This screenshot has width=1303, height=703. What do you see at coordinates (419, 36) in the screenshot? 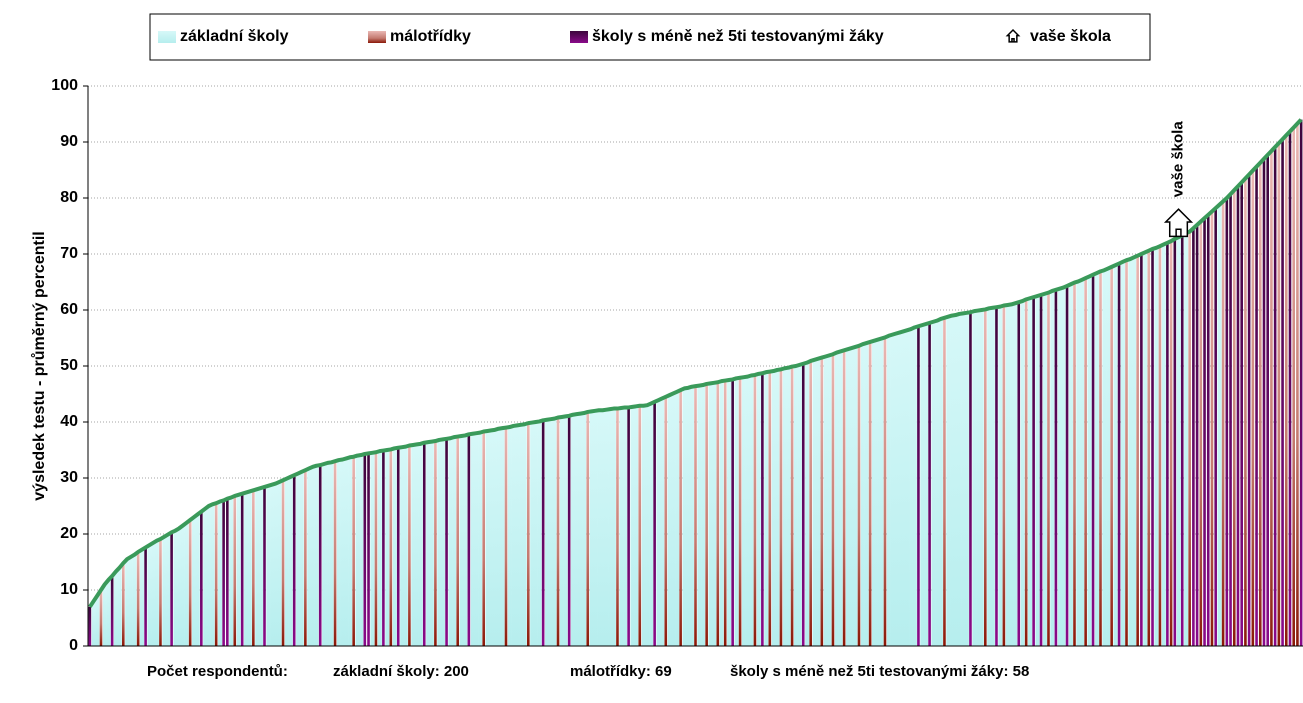
I see `legend-item: málotřídky` at bounding box center [419, 36].